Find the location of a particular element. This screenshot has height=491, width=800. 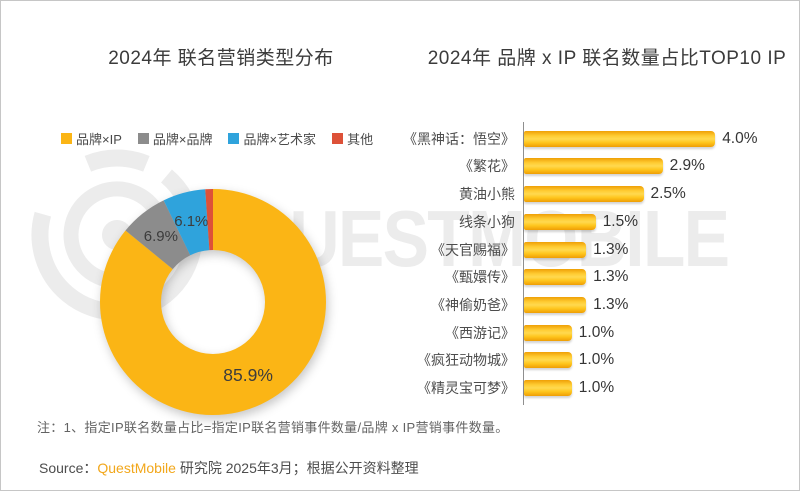

bar-value-label: 4.0% is located at coordinates (740, 138).